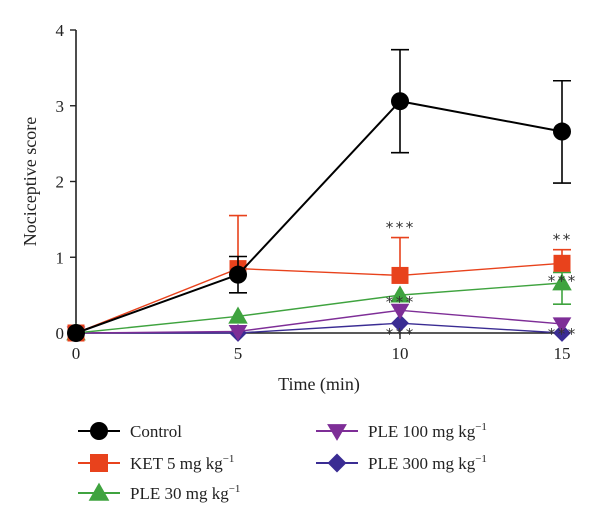 This screenshot has width=600, height=527. Describe the element at coordinates (60, 182) in the screenshot. I see `y-tick-label: 2` at that location.